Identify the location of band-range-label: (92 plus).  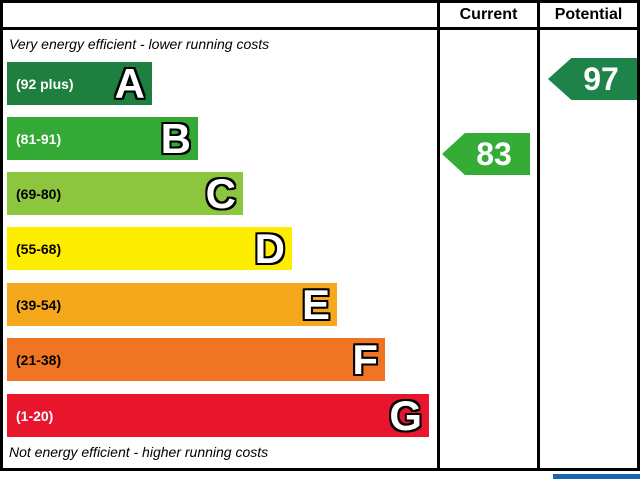
(45, 83).